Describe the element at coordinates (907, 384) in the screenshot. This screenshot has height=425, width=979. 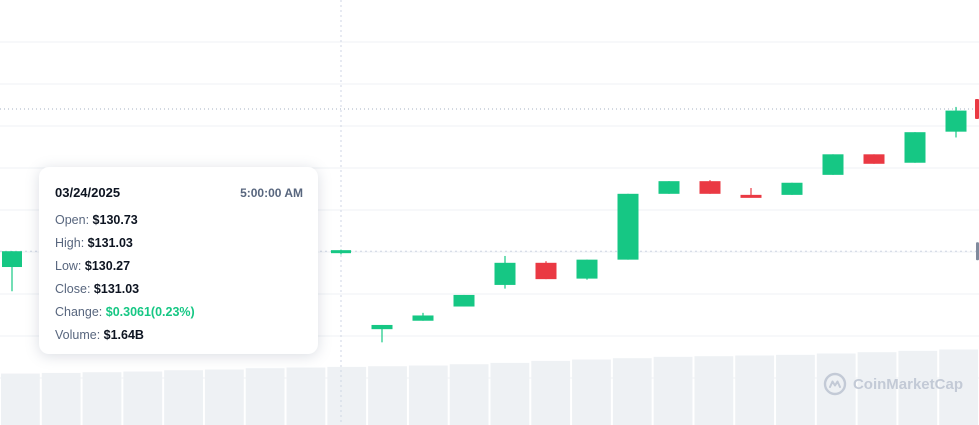
I see `watermark-text: CoinMarketCap` at that location.